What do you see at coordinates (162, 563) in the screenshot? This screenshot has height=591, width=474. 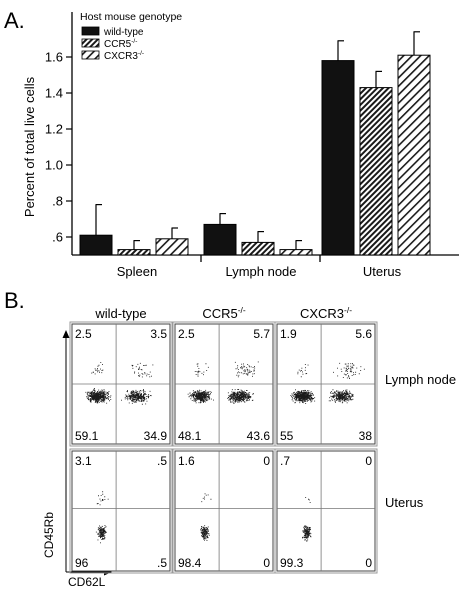 I see `quadrant-lr: .5` at bounding box center [162, 563].